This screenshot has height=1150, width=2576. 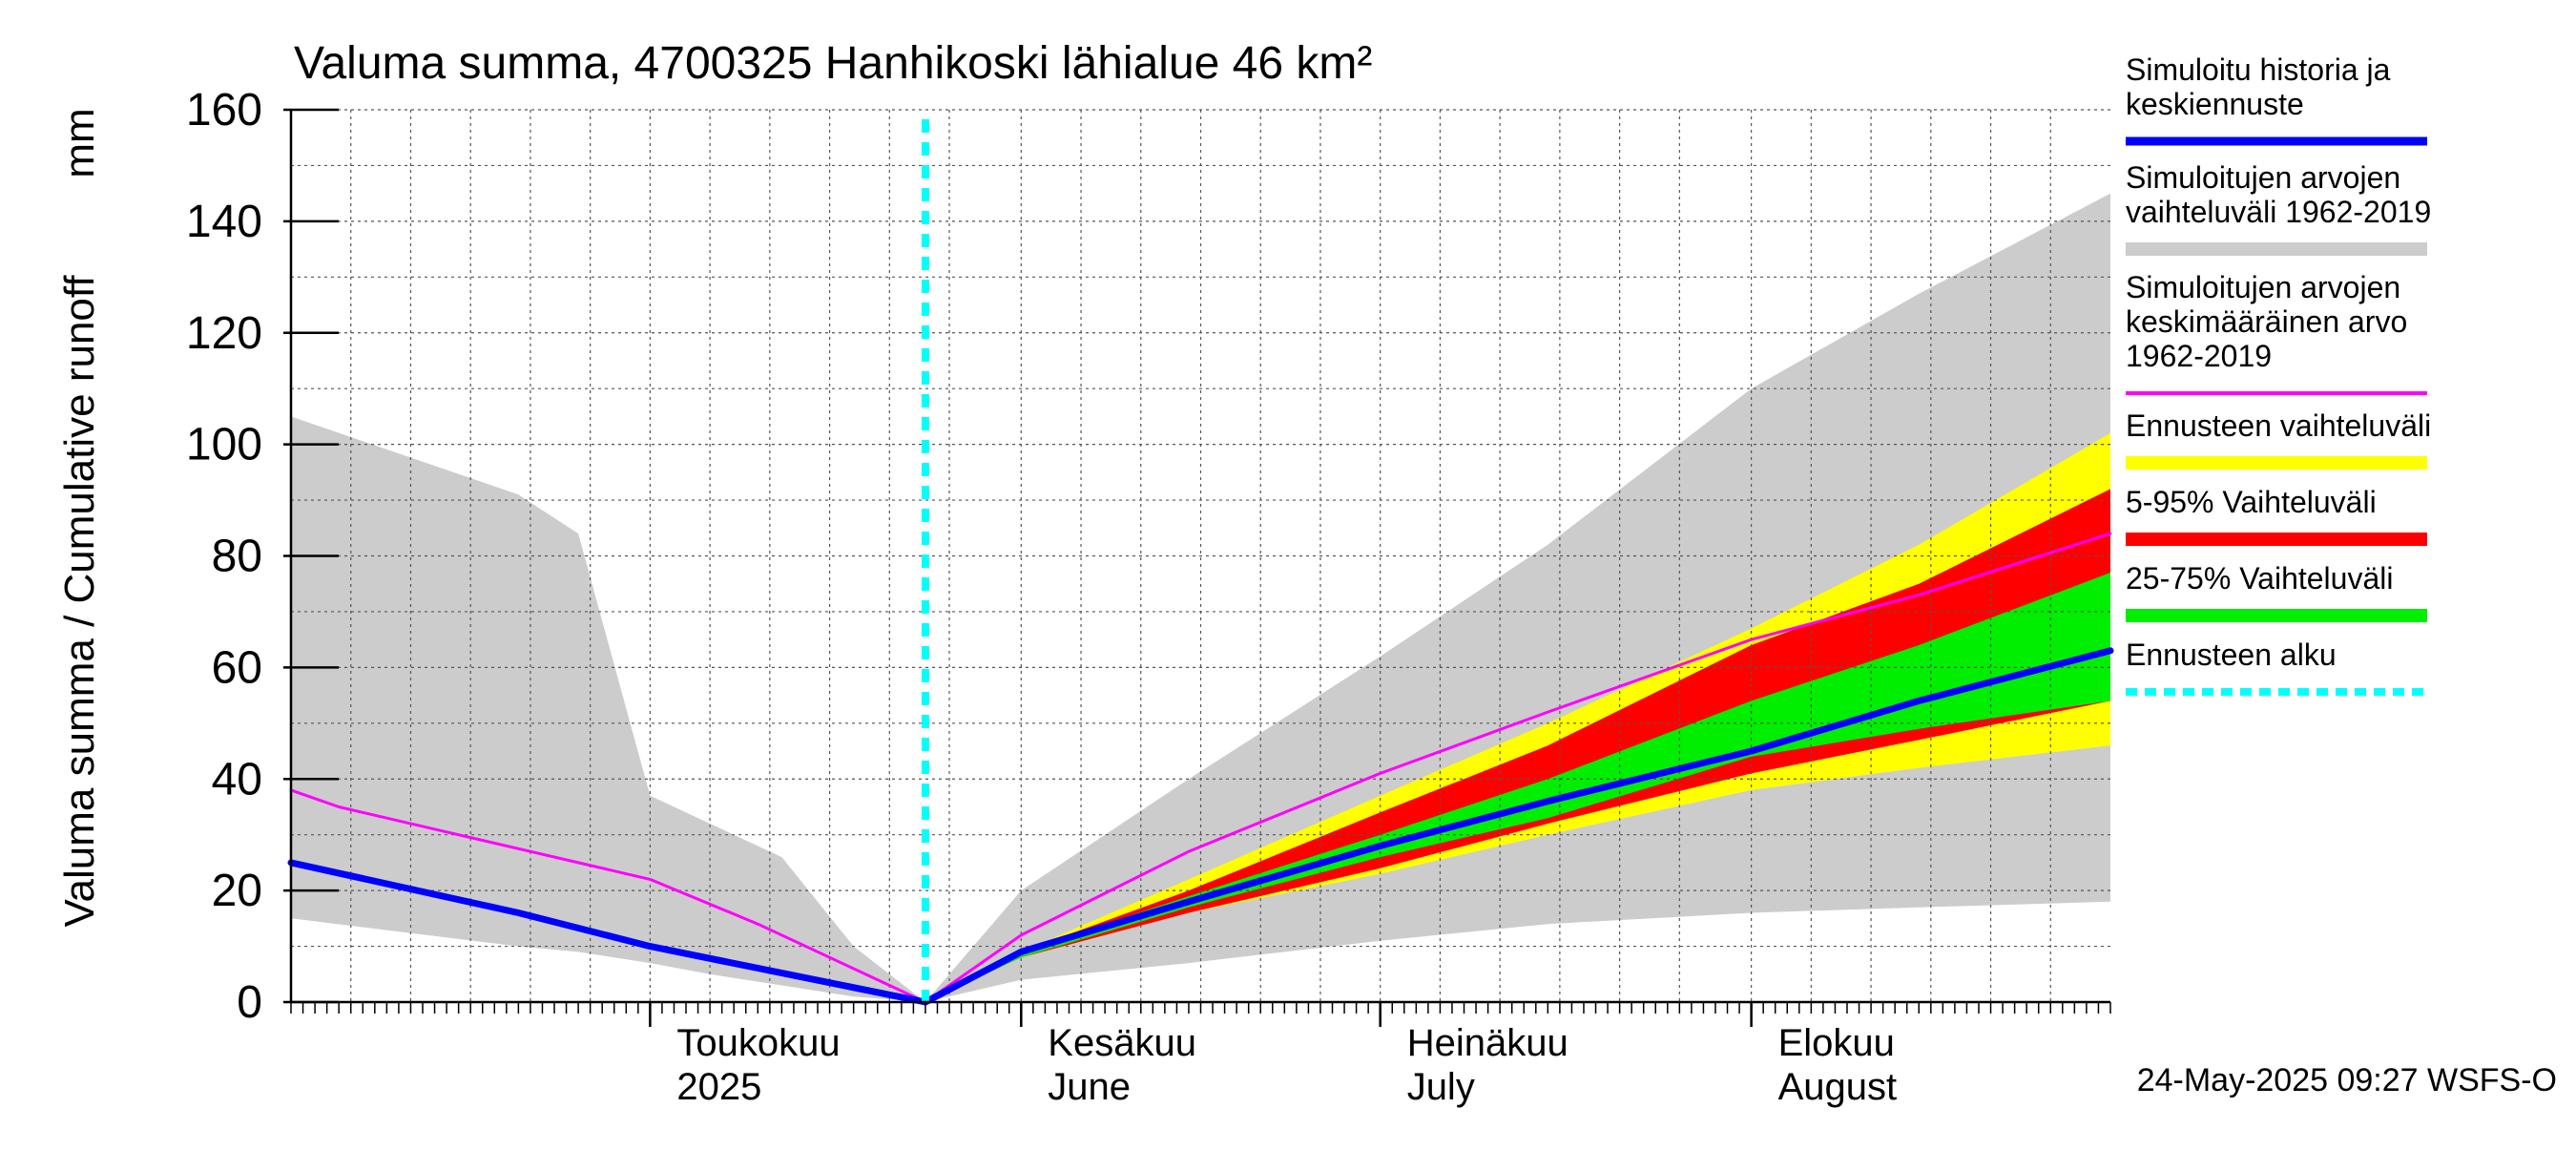 I want to click on legend-label-line: Simuloitu historia ja, so click(x=2258, y=69).